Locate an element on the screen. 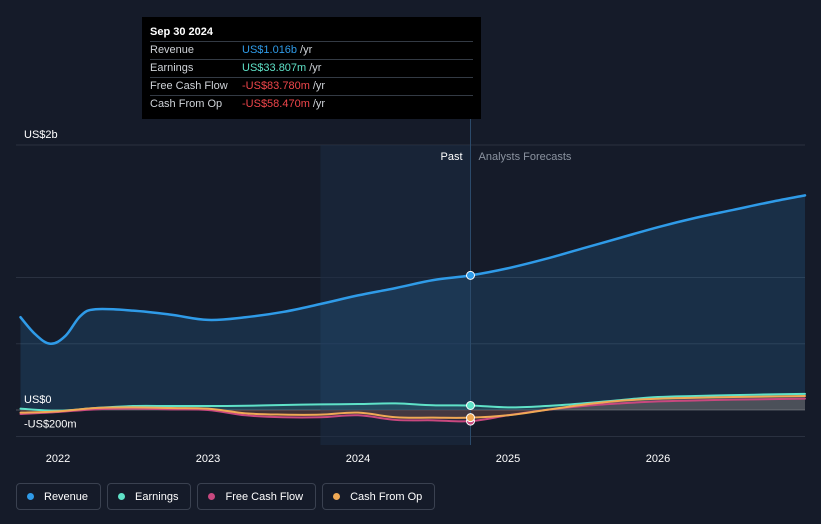 The width and height of the screenshot is (821, 524). cash-from-op-dot-icon is located at coordinates (337, 496).